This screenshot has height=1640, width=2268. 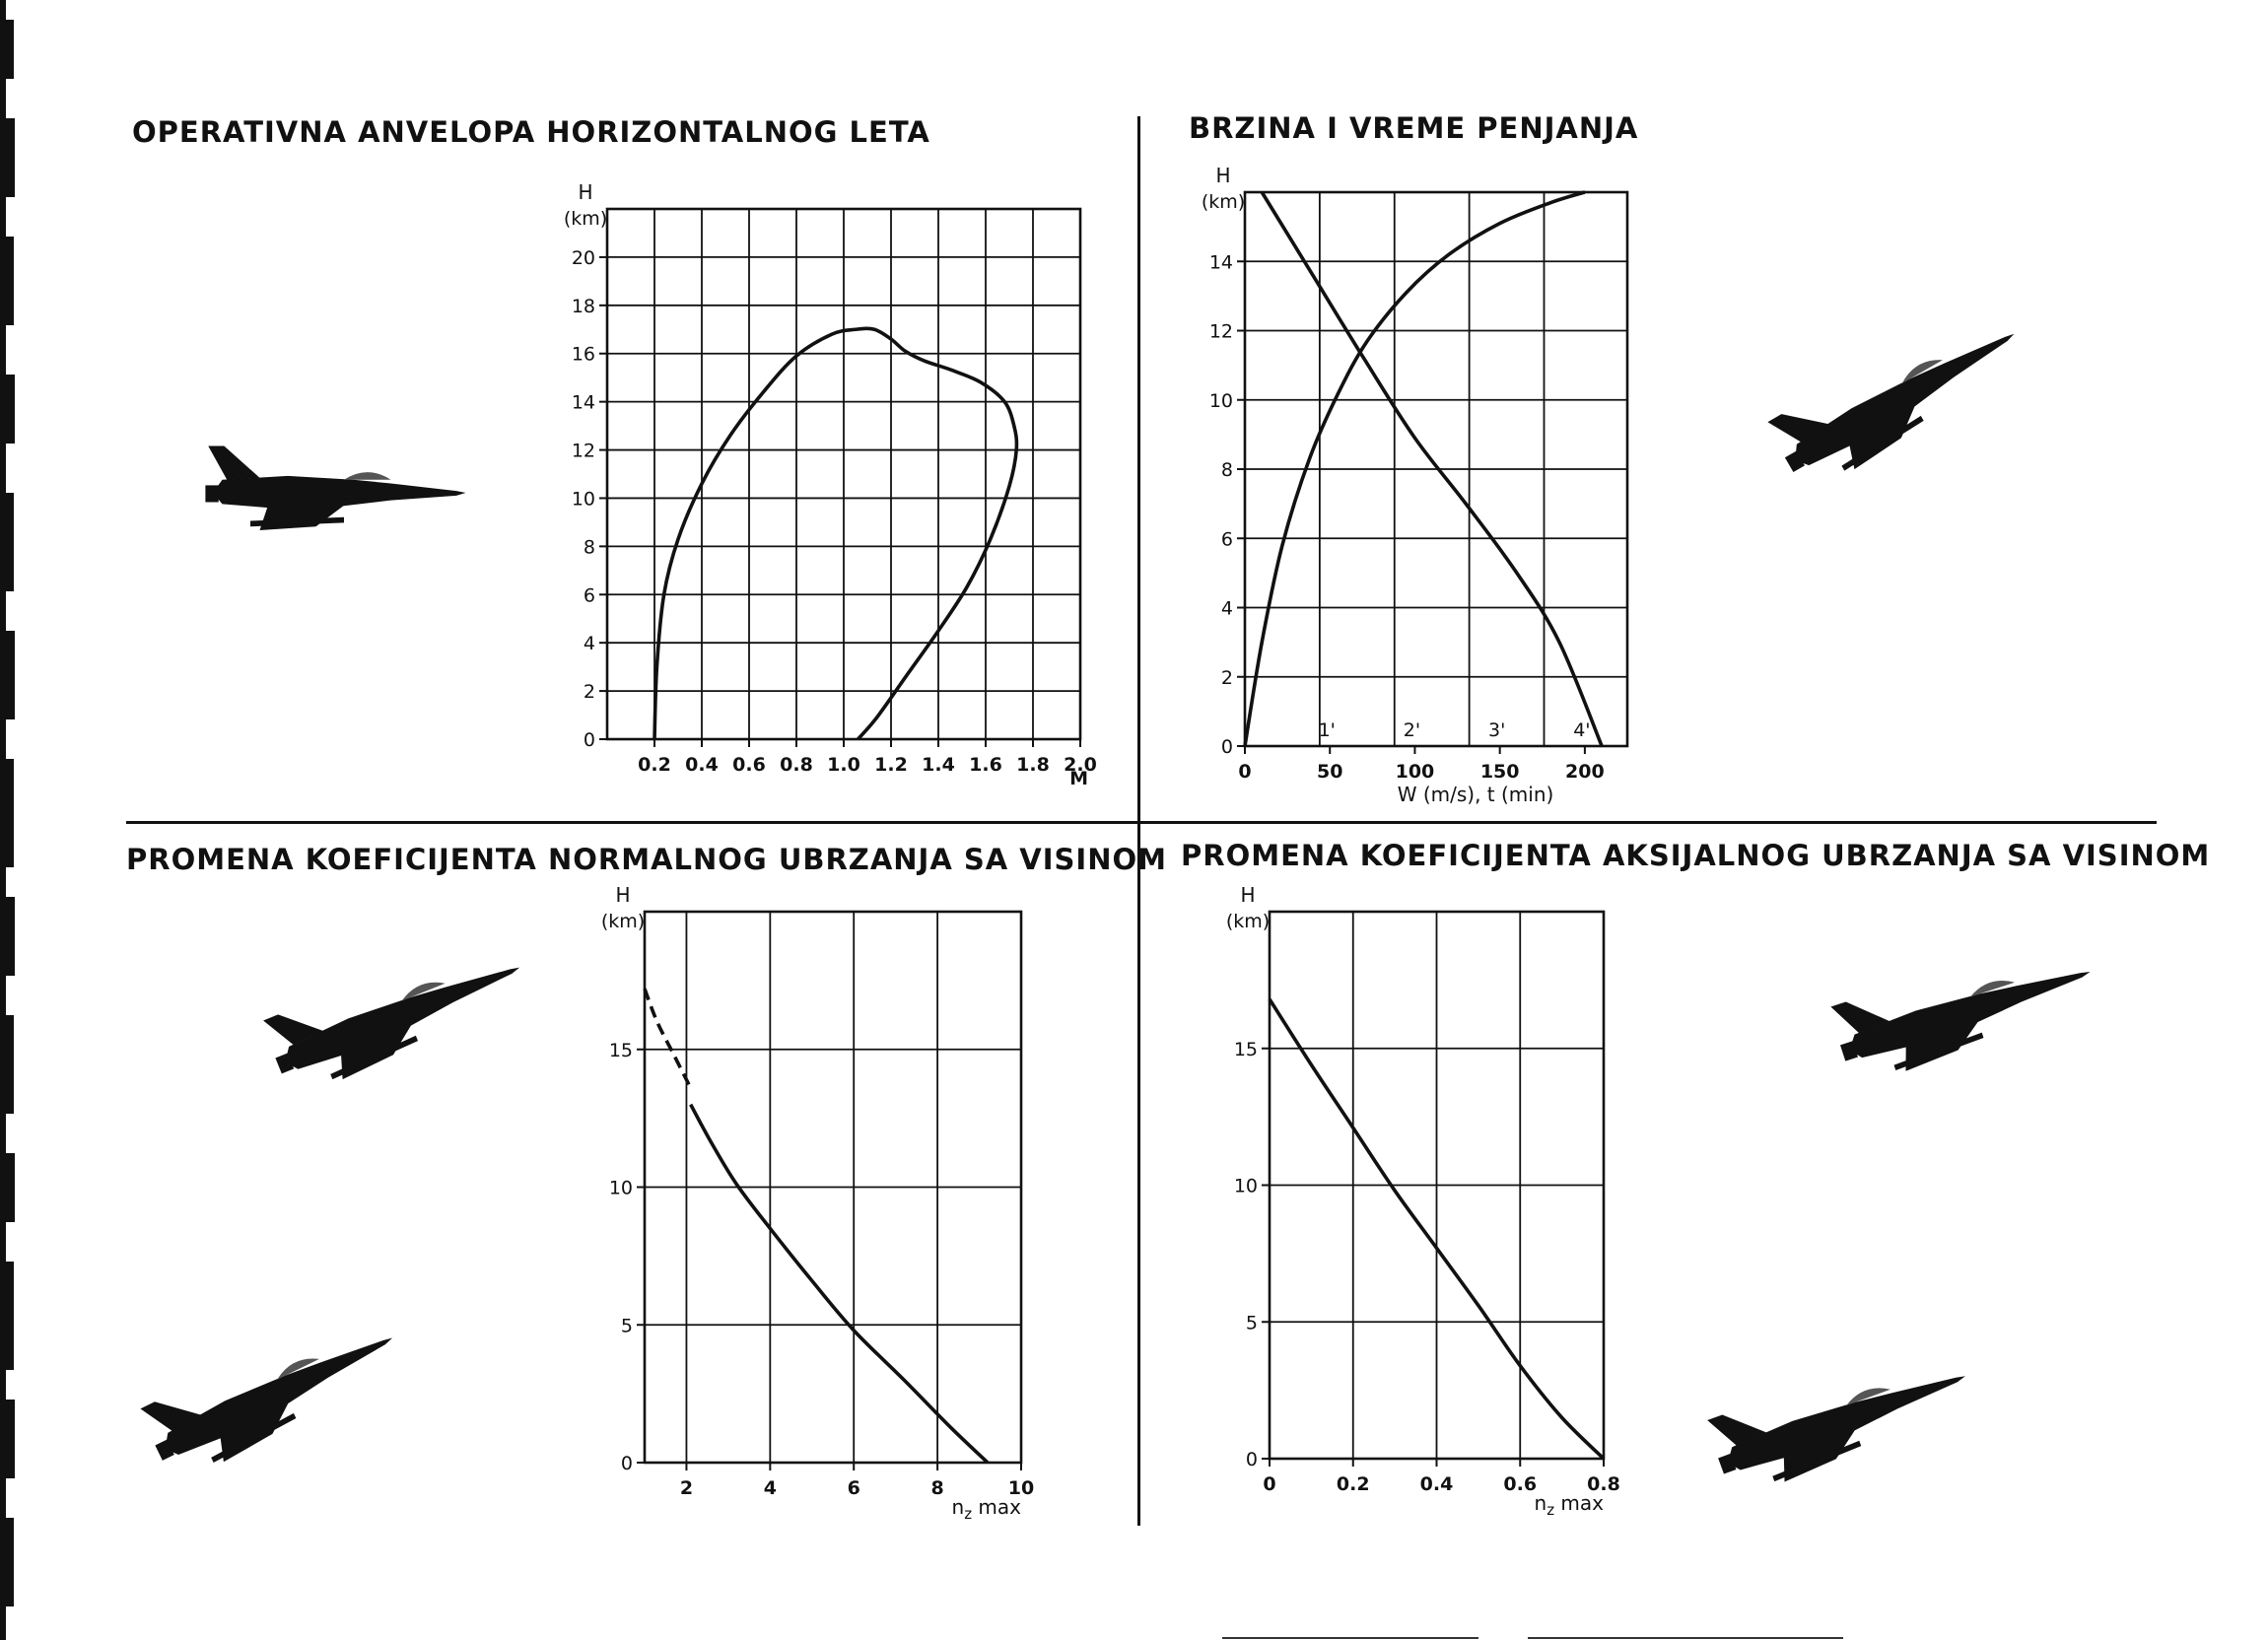 What do you see at coordinates (939, 765) in the screenshot?
I see `envelope-xtick-label: 1.4` at bounding box center [939, 765].